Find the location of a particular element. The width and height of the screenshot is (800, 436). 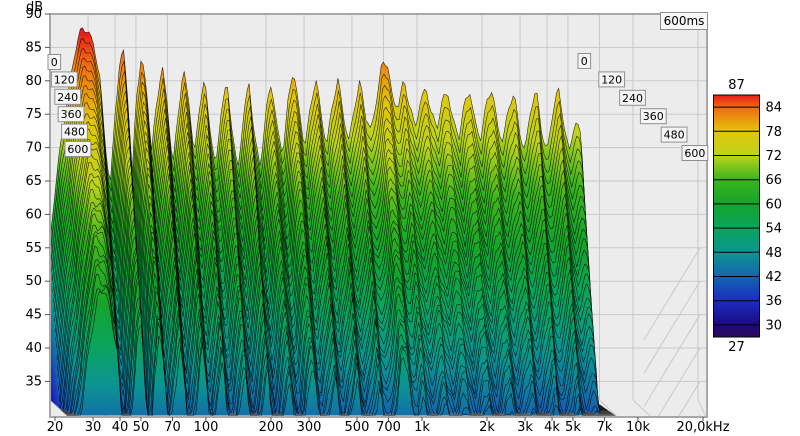

db-tick-label: 50 is located at coordinates (33, 281).